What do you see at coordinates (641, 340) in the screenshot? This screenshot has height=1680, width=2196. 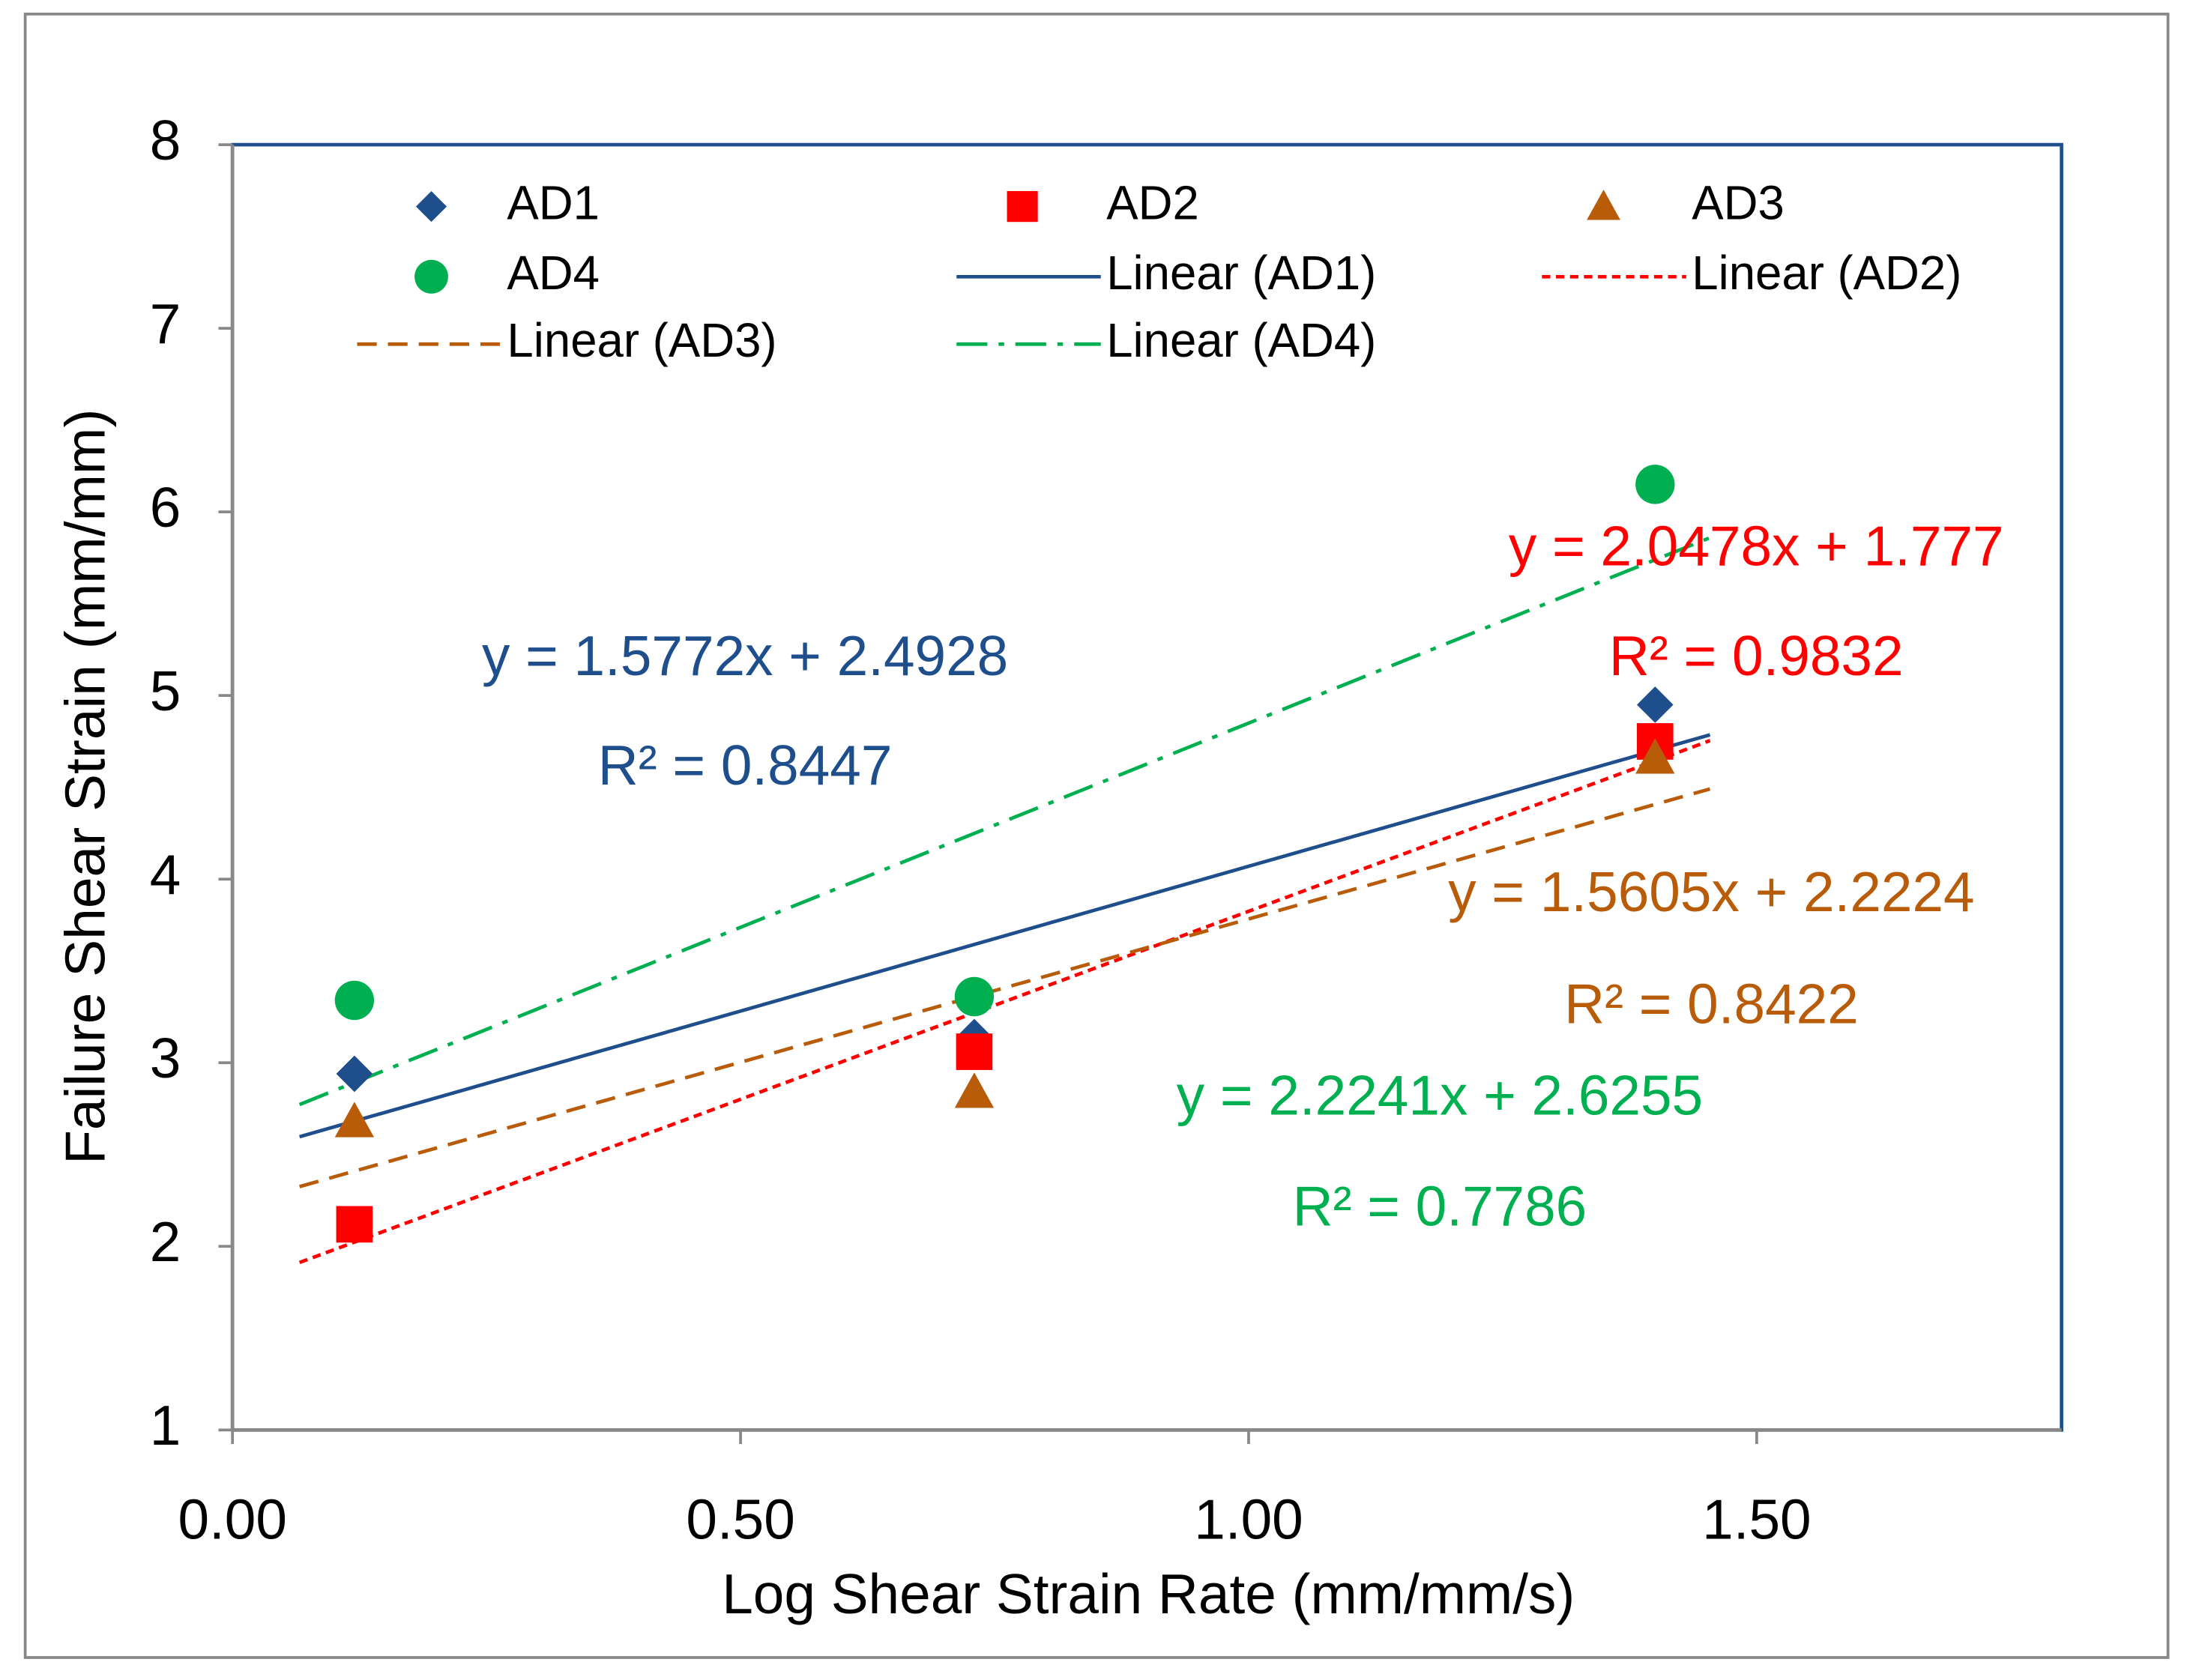 I see `legend-label: Linear (AD3)` at bounding box center [641, 340].